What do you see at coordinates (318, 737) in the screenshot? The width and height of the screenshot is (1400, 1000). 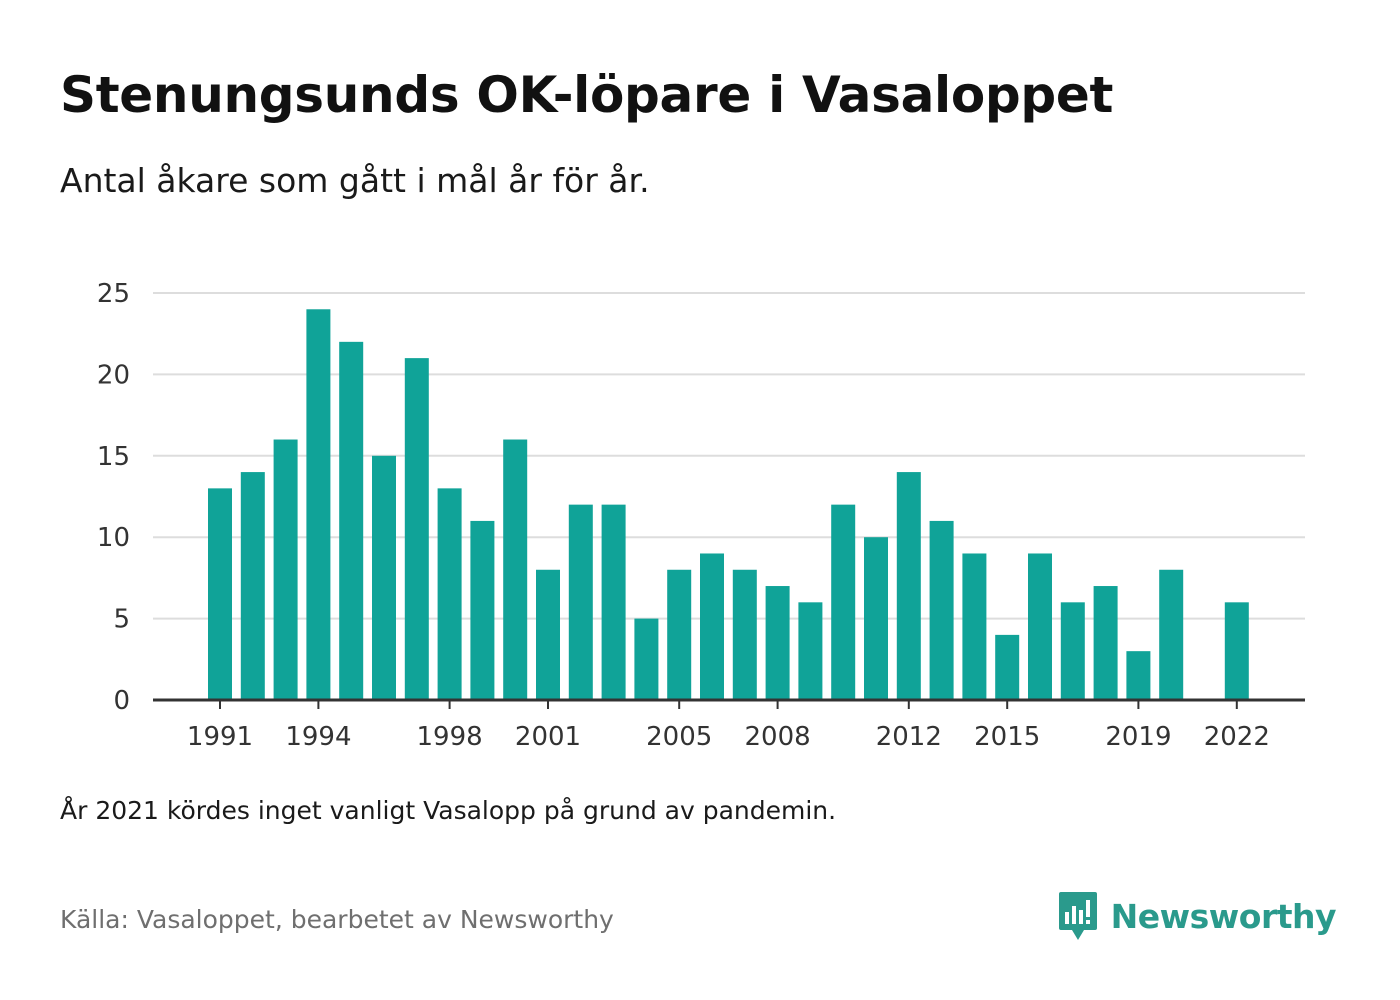 I see `x-tick-label: 1994` at bounding box center [318, 737].